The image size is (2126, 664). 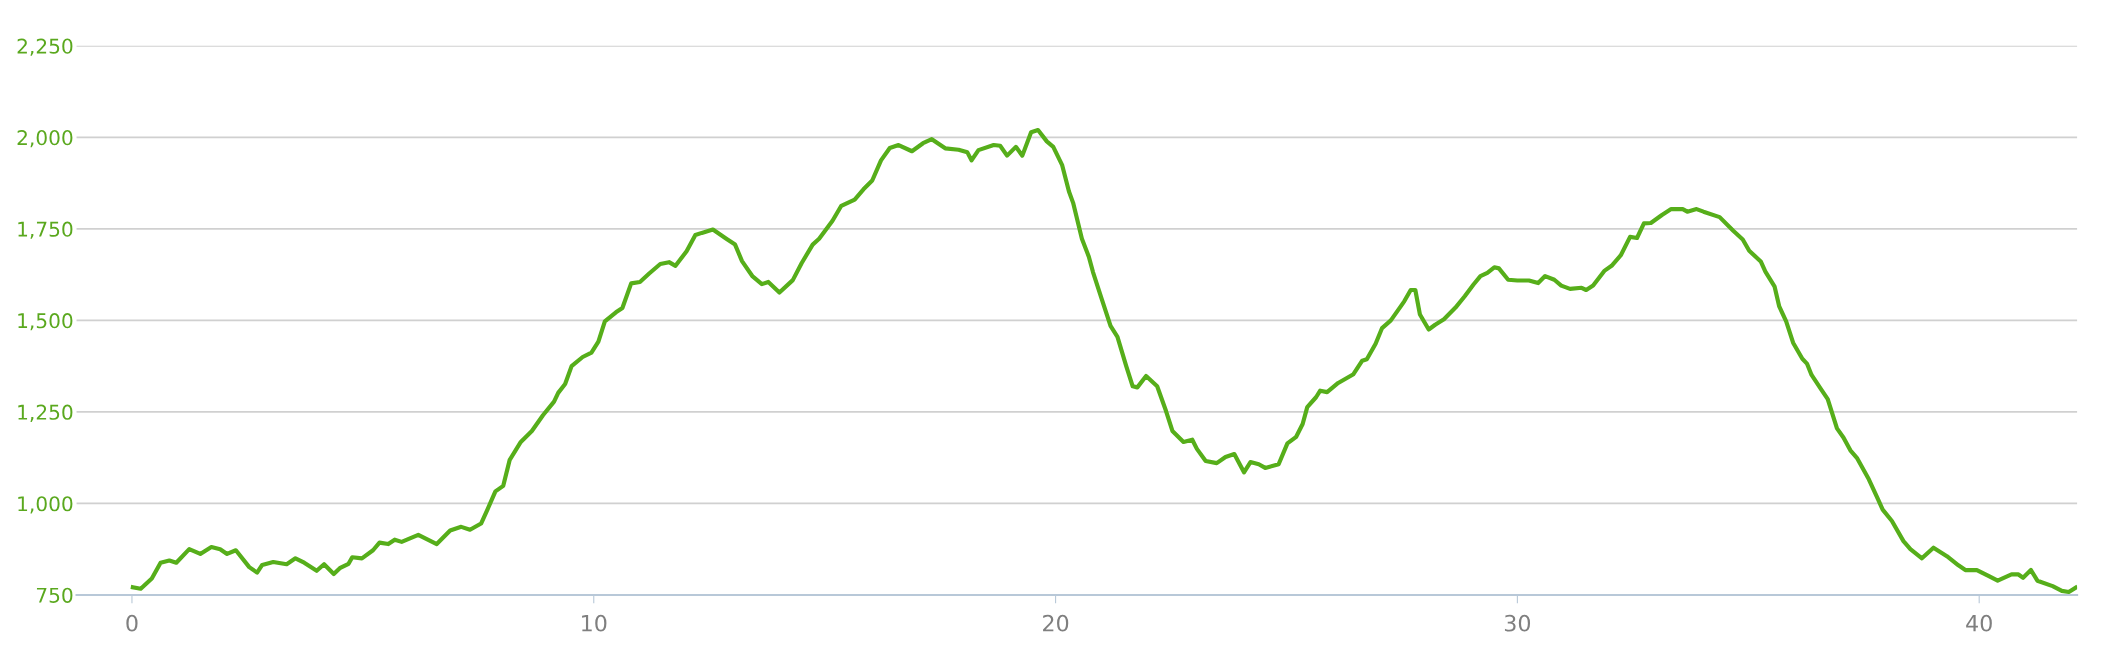 What do you see at coordinates (45, 322) in the screenshot?
I see `y-tick-label: 1,500` at bounding box center [45, 322].